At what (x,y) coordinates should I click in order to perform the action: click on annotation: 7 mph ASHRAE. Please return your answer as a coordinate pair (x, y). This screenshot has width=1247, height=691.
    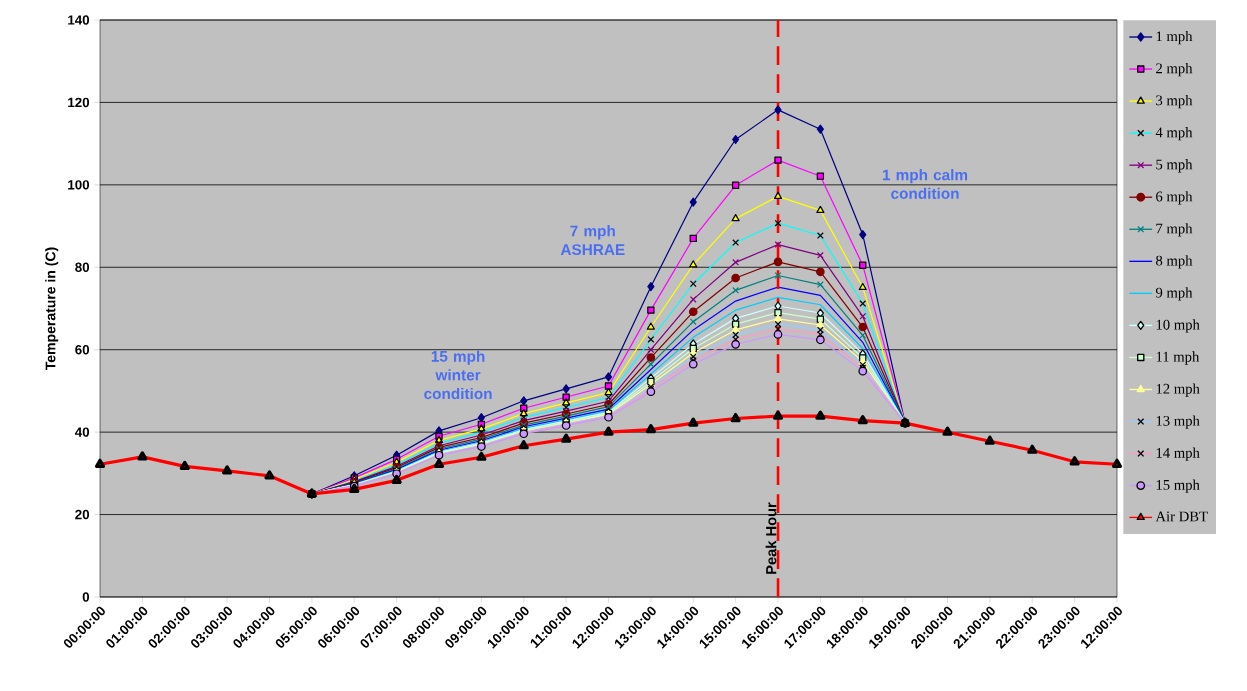
    Looking at the image, I should click on (592, 240).